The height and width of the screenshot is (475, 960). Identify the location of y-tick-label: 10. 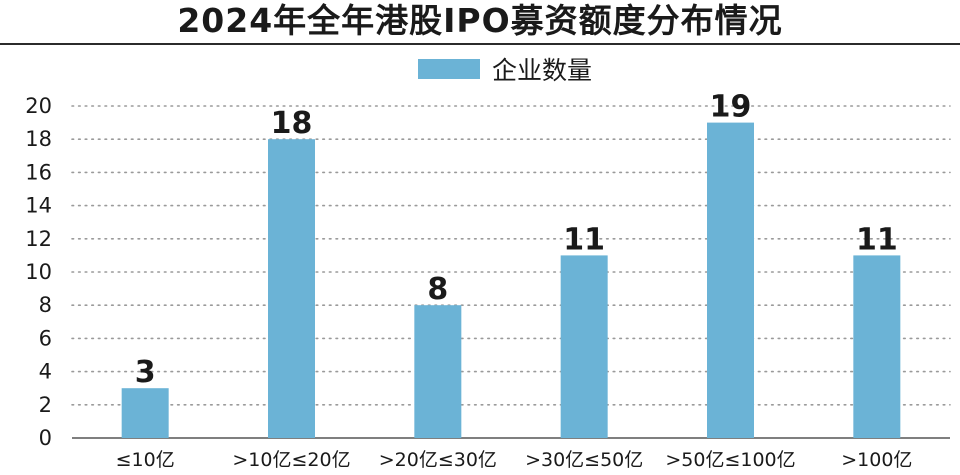
(38, 272).